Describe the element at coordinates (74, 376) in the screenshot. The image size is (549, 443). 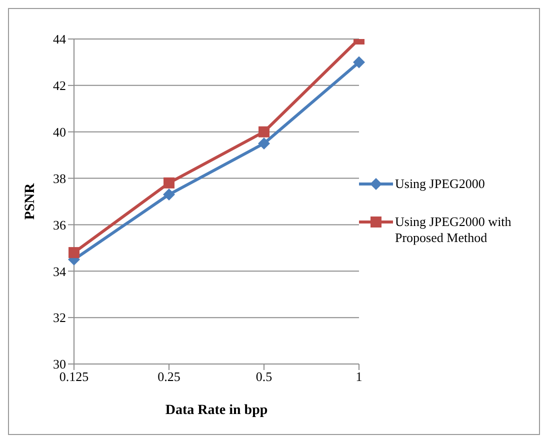
I see `x-tick-label: 0.125` at that location.